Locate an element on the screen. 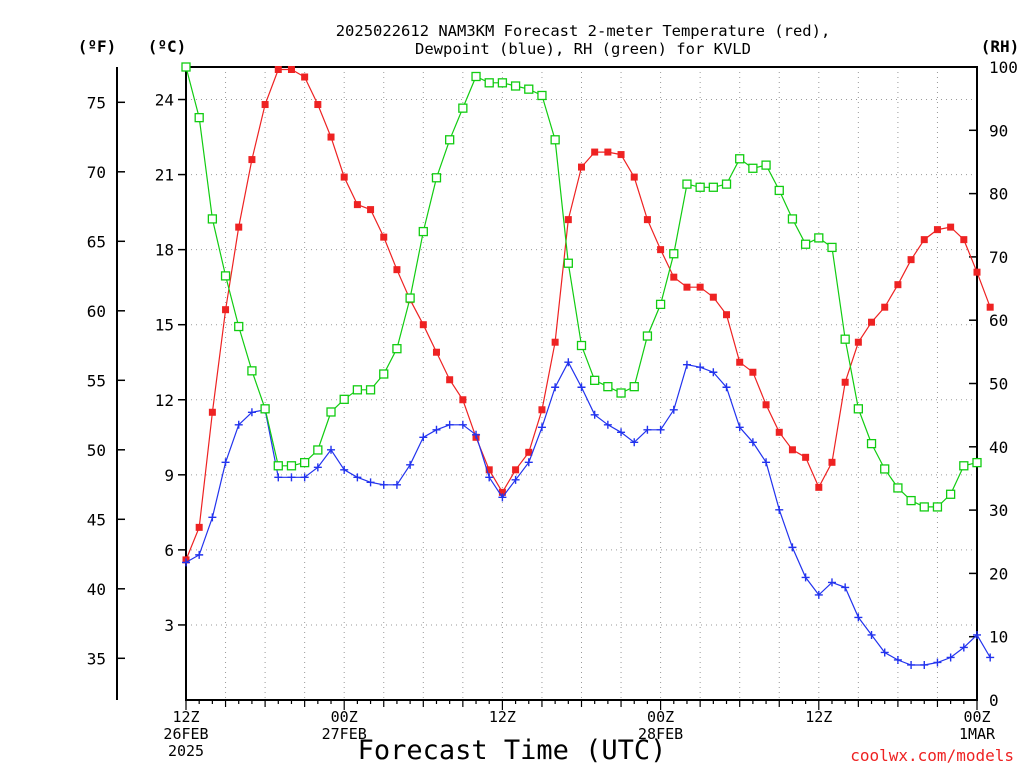 The width and height of the screenshot is (1024, 768). rh-tick-label: 10 is located at coordinates (998, 637).